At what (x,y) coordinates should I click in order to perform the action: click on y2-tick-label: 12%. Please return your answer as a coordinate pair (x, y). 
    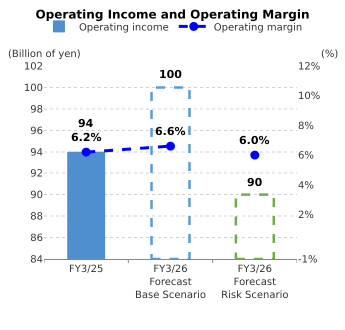
    Looking at the image, I should click on (309, 67).